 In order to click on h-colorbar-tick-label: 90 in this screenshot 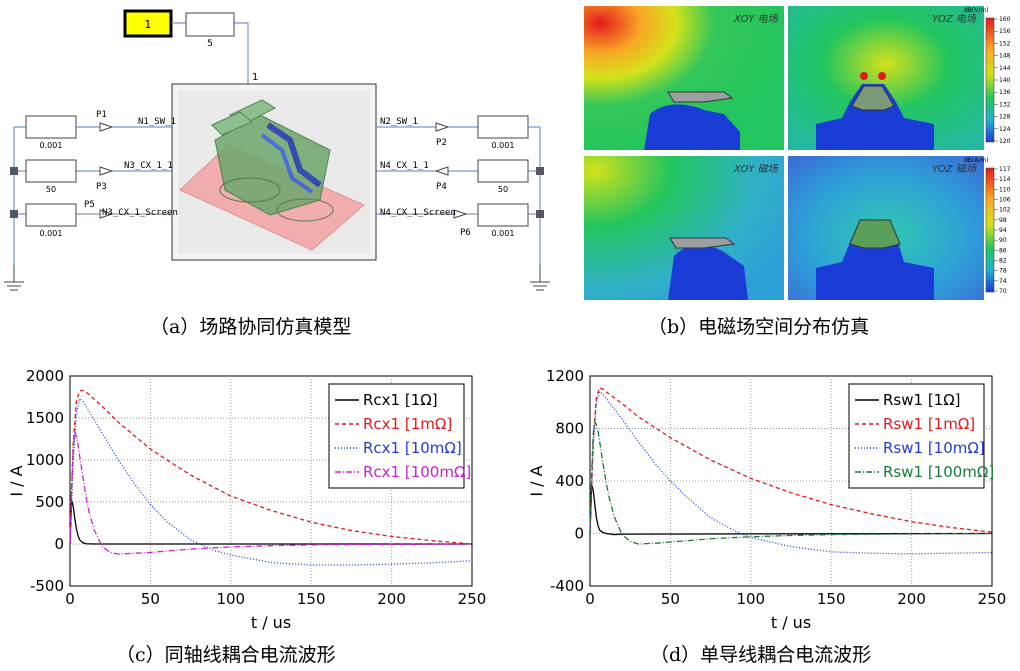, I will do `click(1003, 240)`.